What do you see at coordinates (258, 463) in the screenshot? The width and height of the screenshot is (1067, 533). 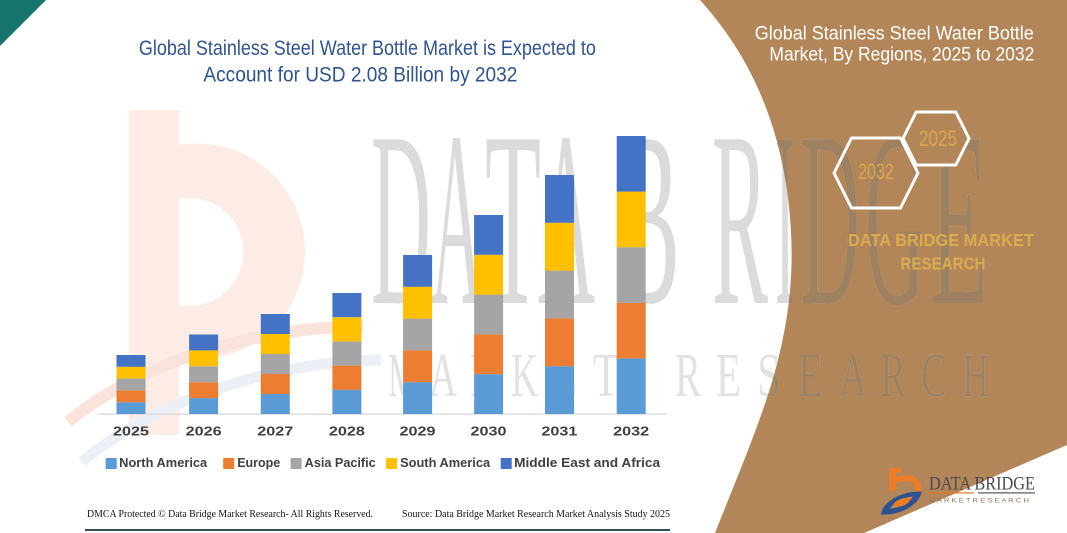 I see `svg-text: Europe` at bounding box center [258, 463].